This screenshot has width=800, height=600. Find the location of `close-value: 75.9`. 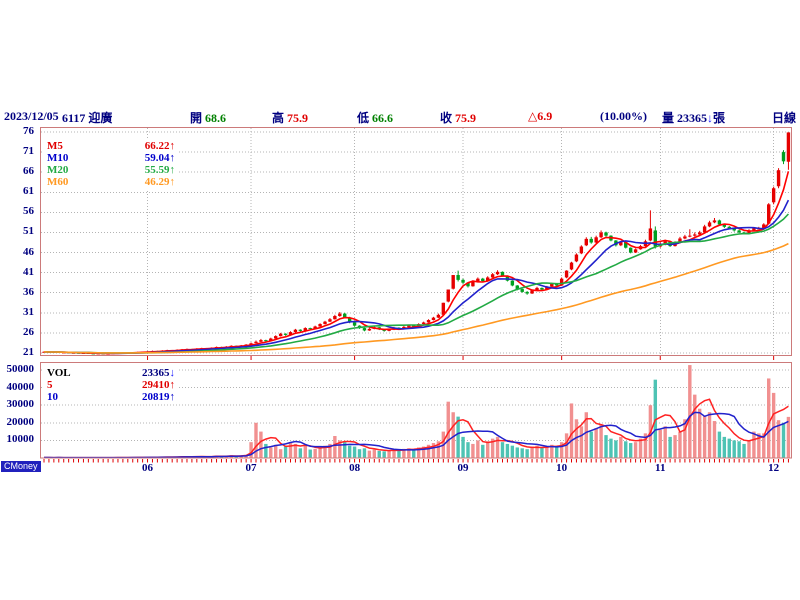

close-value: 75.9 is located at coordinates (466, 118).